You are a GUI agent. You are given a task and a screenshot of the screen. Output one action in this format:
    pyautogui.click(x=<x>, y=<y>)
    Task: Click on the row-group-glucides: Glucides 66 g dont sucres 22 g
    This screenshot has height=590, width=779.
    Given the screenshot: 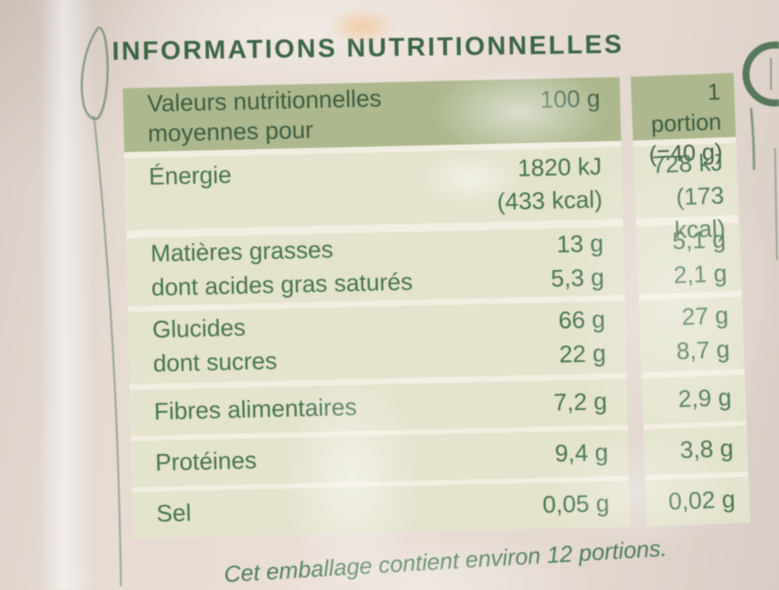 What is the action you would take?
    pyautogui.click(x=377, y=342)
    